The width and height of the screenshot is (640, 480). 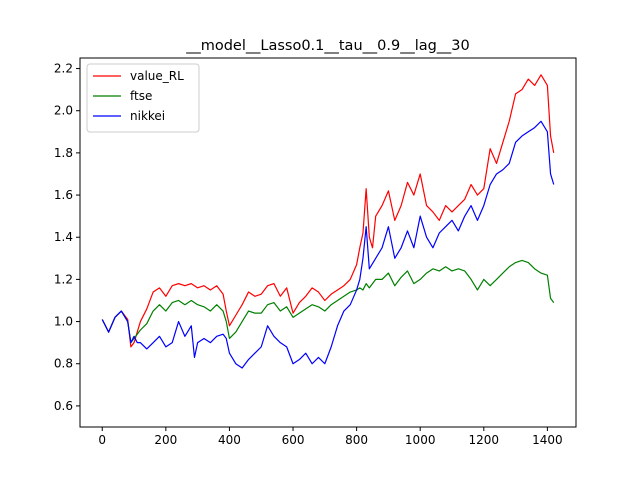 I want to click on y-tick-label: 1.4, so click(x=63, y=237).